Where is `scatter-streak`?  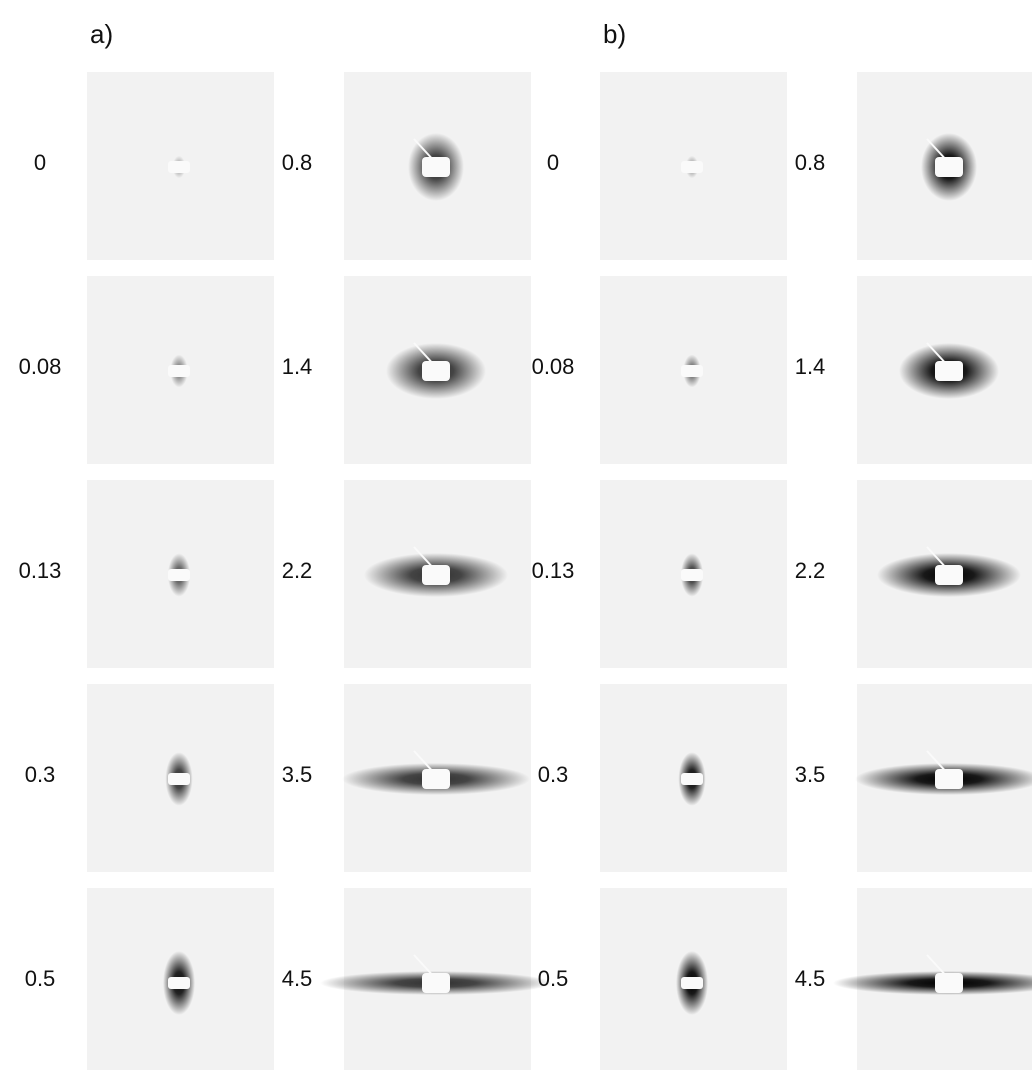 scatter-streak is located at coordinates (932, 983).